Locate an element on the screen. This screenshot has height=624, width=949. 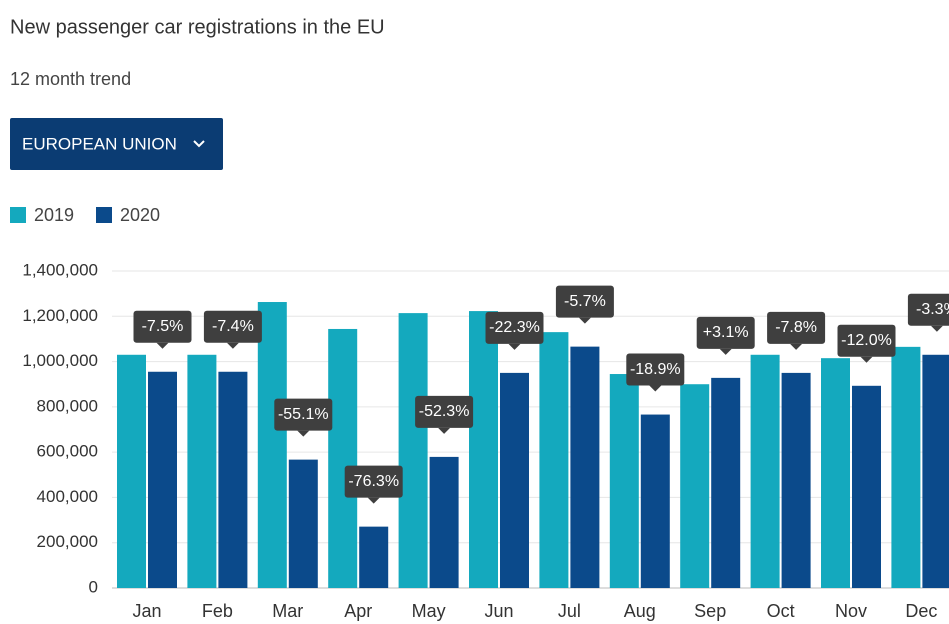
legend-label: 2020 is located at coordinates (140, 215).